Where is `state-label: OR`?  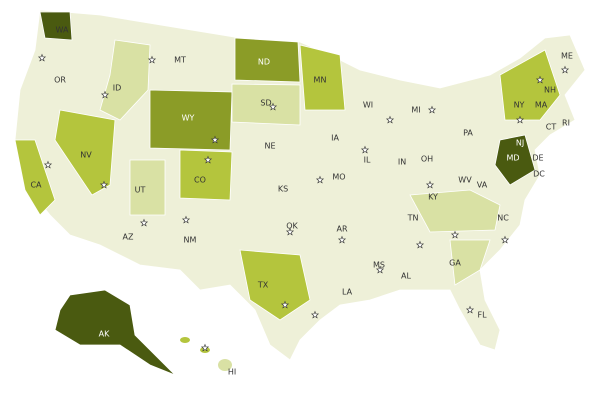
state-label: OR is located at coordinates (60, 80).